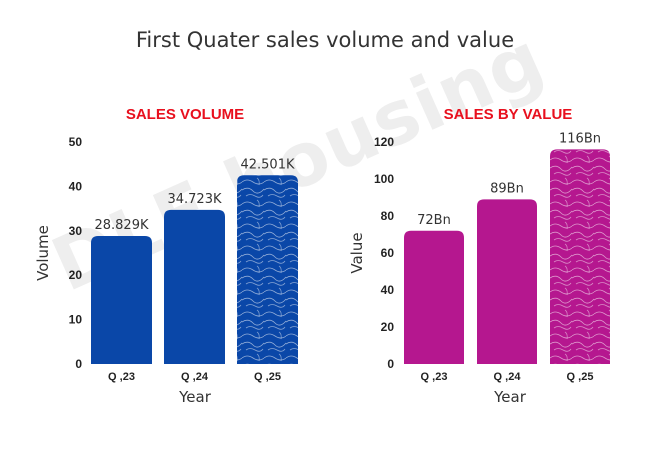 Image resolution: width=650 pixels, height=450 pixels. Describe the element at coordinates (390, 364) in the screenshot. I see `y-tick-label-value: 0` at that location.